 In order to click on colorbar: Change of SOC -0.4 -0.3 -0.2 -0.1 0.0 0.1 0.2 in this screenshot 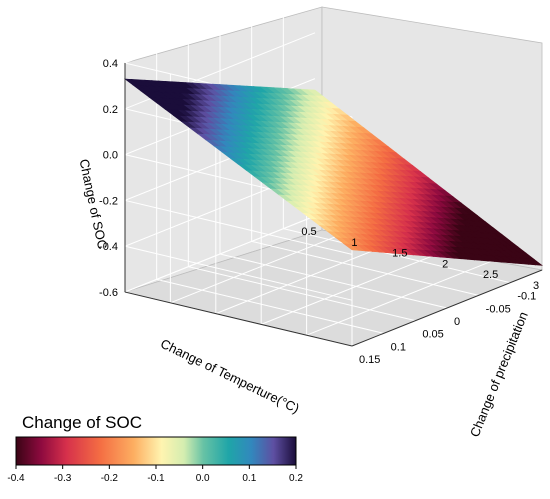, I will do `click(155, 448)`.